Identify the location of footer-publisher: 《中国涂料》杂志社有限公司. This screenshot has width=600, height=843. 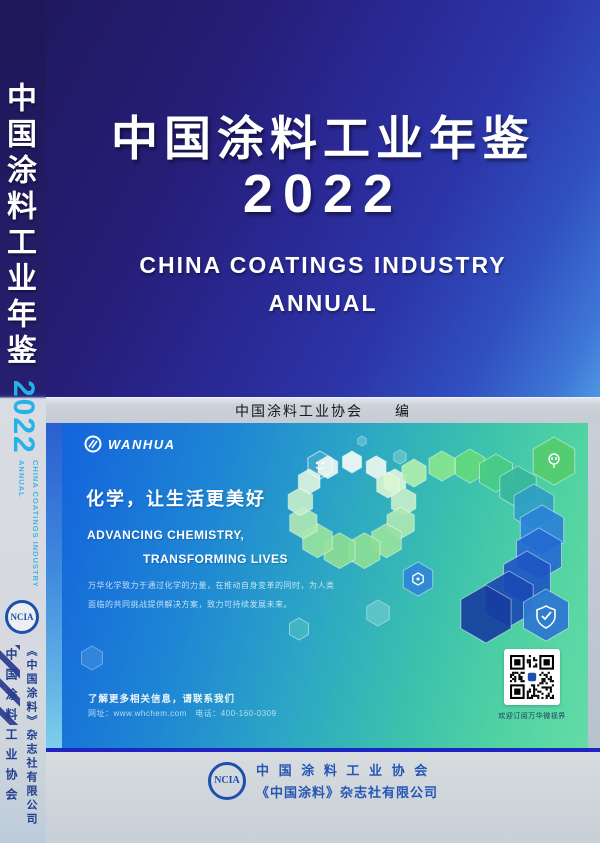
(346, 792).